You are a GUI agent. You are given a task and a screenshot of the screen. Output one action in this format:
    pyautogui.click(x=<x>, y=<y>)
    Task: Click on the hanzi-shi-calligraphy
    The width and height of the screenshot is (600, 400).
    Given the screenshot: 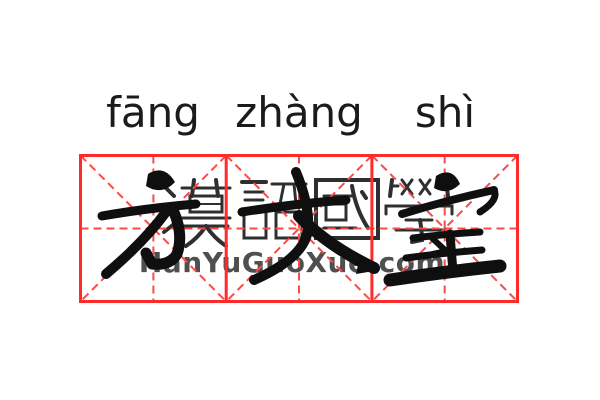 What is the action you would take?
    pyautogui.click(x=445, y=229)
    